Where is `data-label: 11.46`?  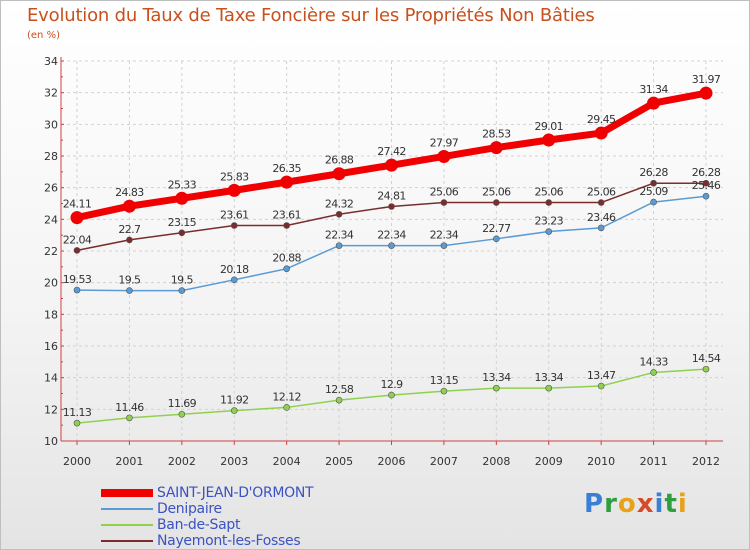 data-label: 11.46 is located at coordinates (129, 407).